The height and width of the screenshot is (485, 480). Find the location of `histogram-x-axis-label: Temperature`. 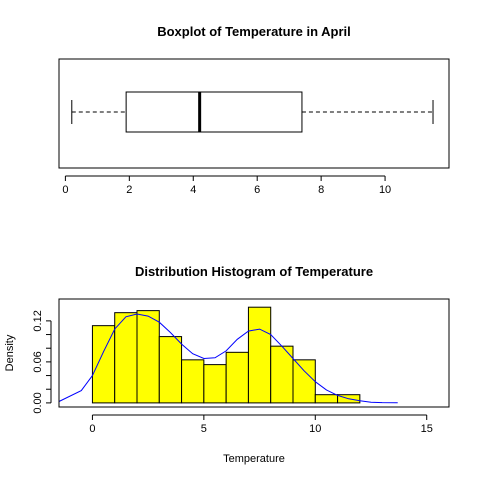

histogram-x-axis-label: Temperature is located at coordinates (254, 459).